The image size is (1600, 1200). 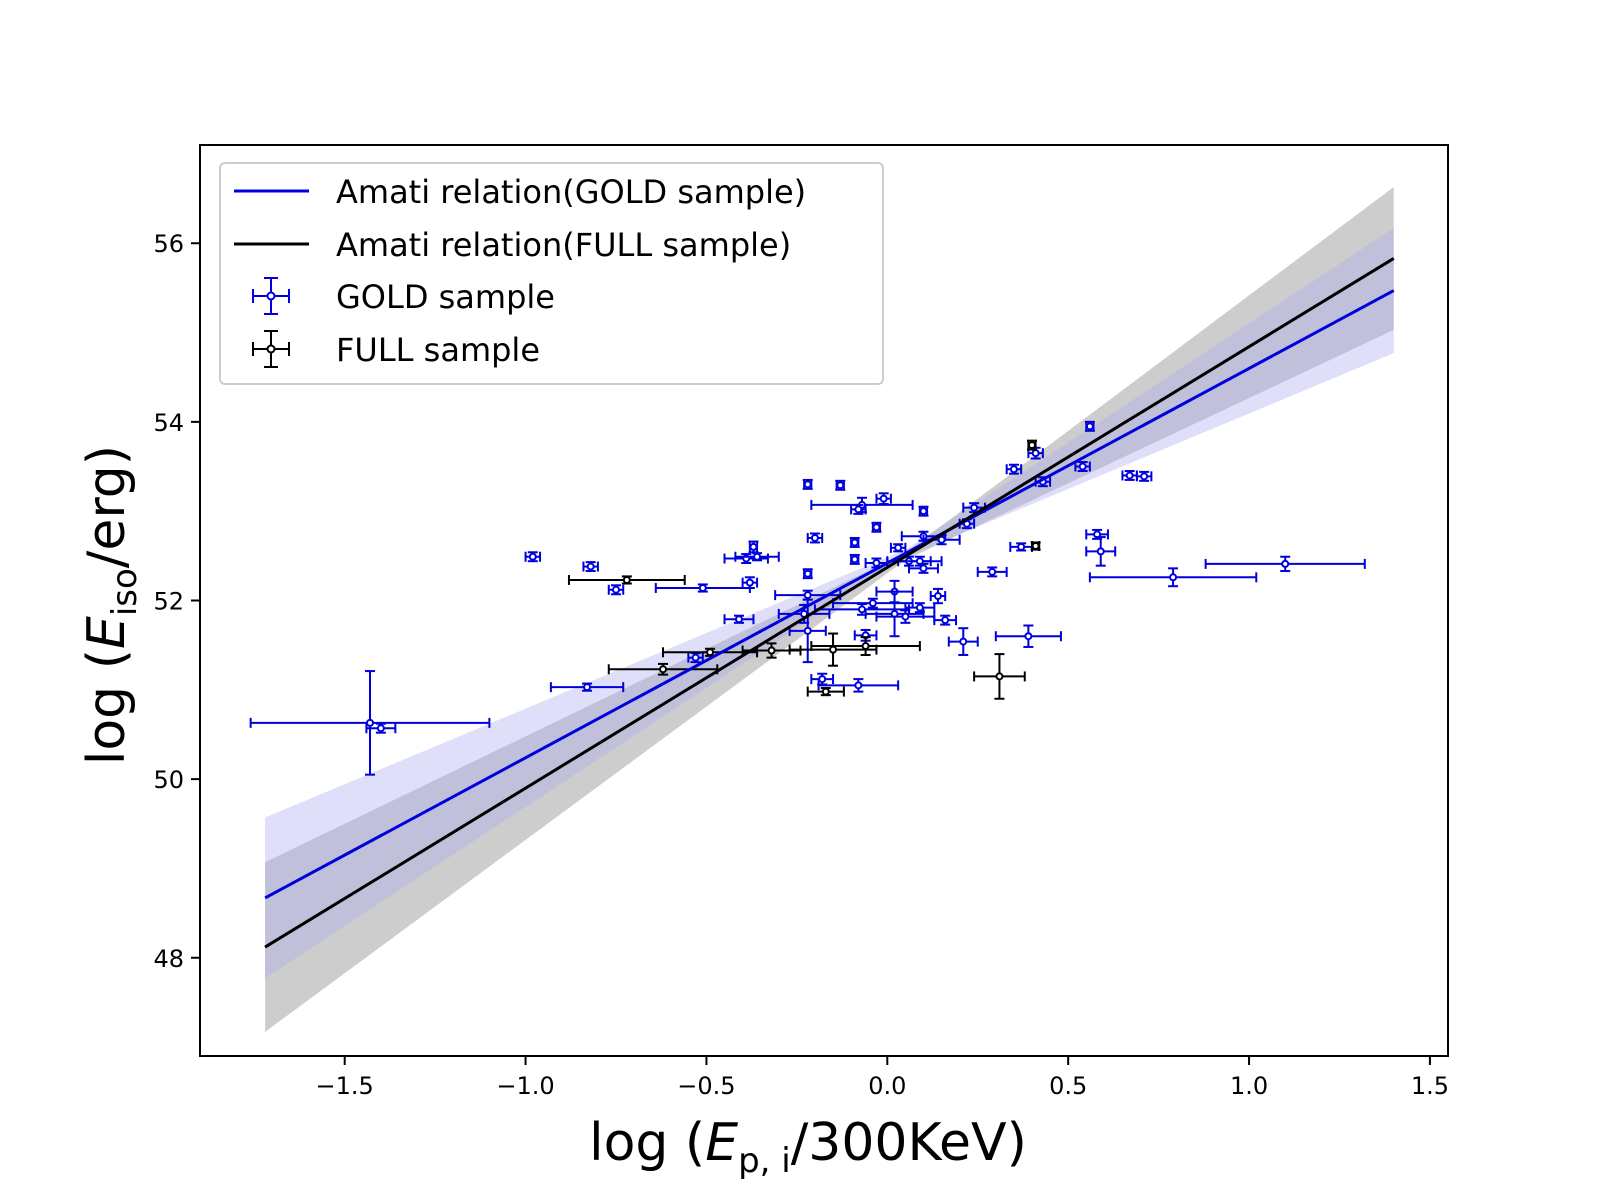 What do you see at coordinates (111, 605) in the screenshot?
I see `y-axis-label: log (Eiso/erg)` at bounding box center [111, 605].